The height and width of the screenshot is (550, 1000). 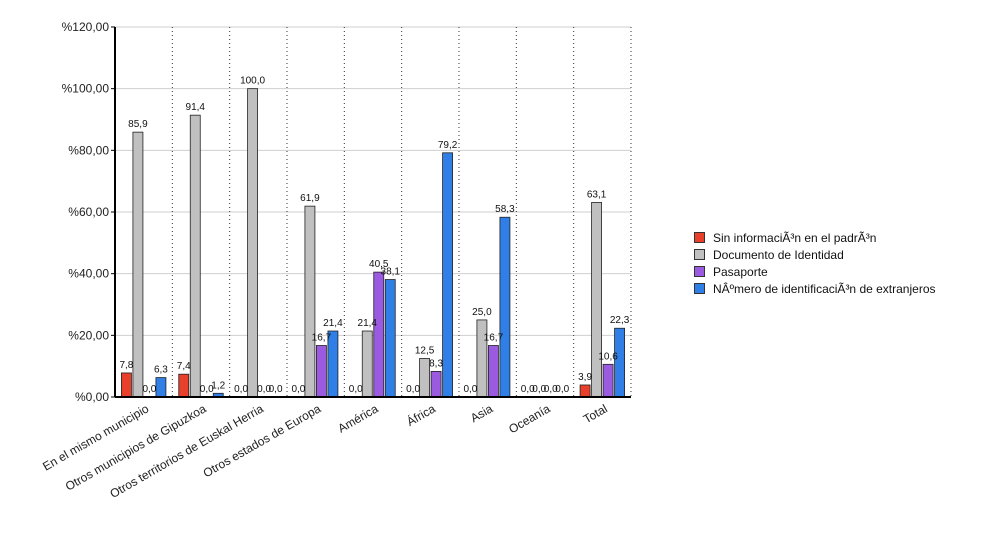 I want to click on data-label: 7,4, so click(x=184, y=366).